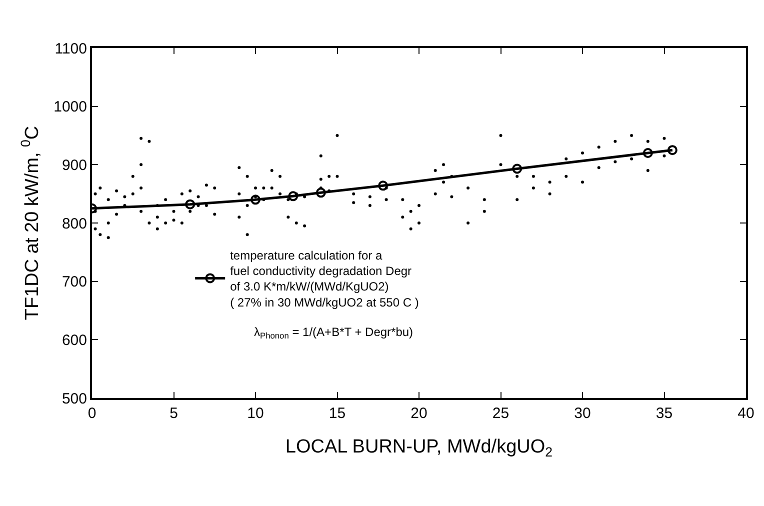 Image resolution: width=764 pixels, height=506 pixels. I want to click on y-tick-label: 700, so click(74, 282).